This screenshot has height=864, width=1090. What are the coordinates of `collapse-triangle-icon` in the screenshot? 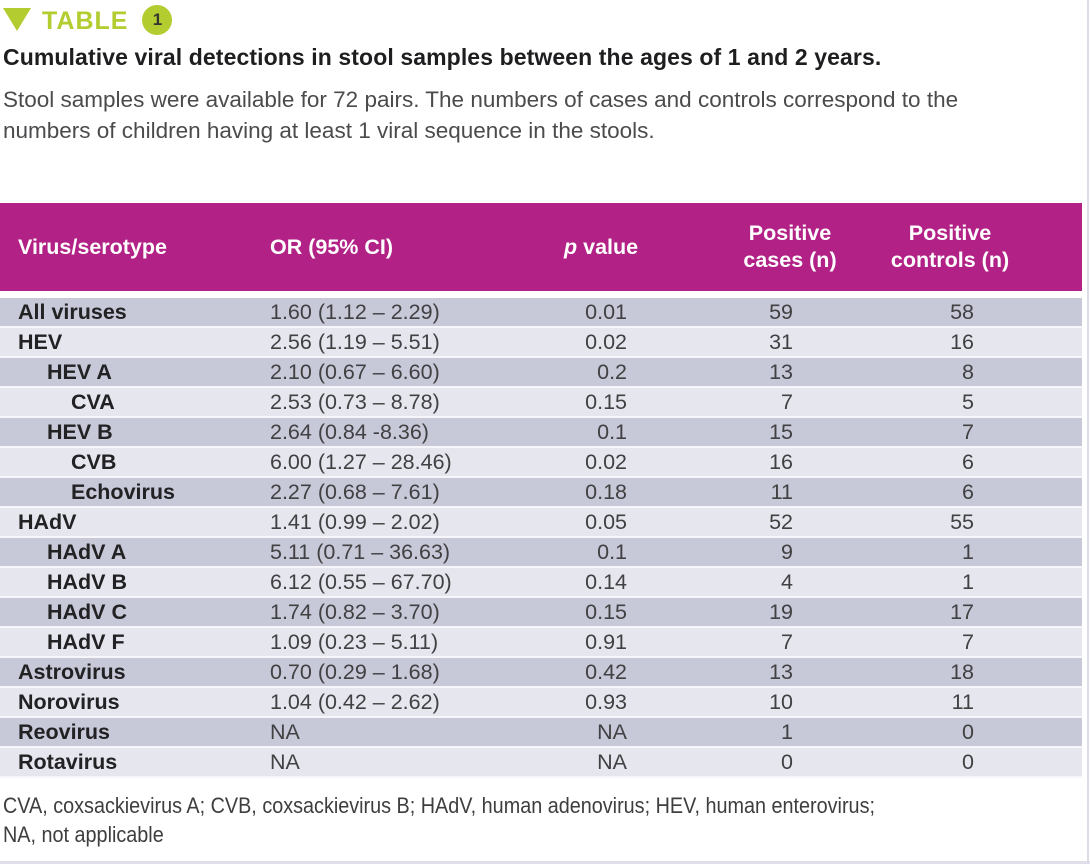 It's located at (17, 19).